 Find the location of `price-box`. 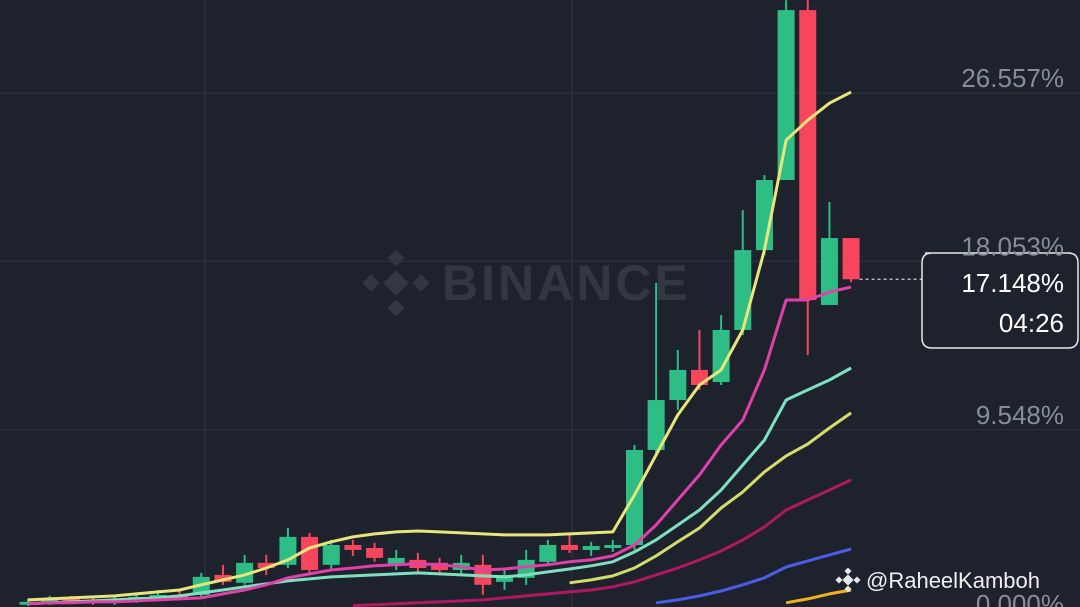

price-box is located at coordinates (1000, 300).